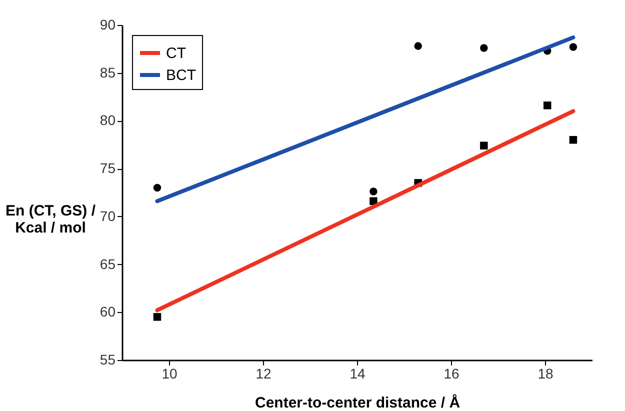 Image resolution: width=625 pixels, height=411 pixels. Describe the element at coordinates (108, 360) in the screenshot. I see `y-tick-label: 55` at that location.